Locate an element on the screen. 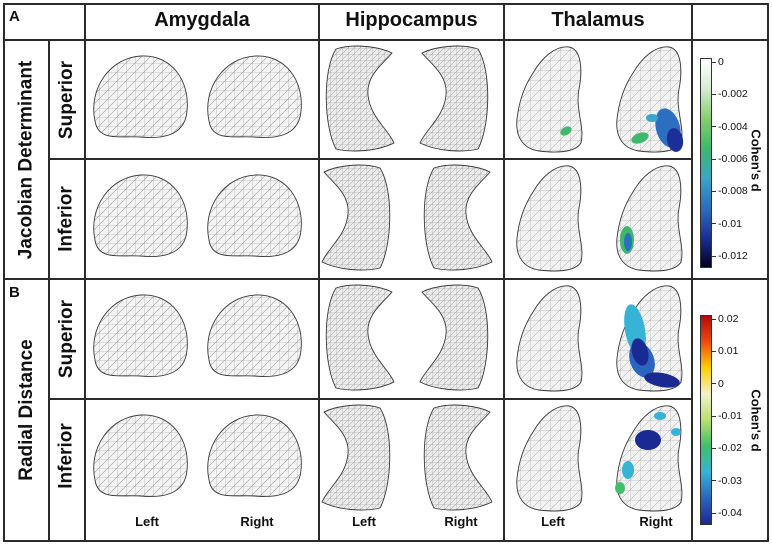 The width and height of the screenshot is (772, 544). colorbar-tick-label: -0.002 is located at coordinates (733, 94).